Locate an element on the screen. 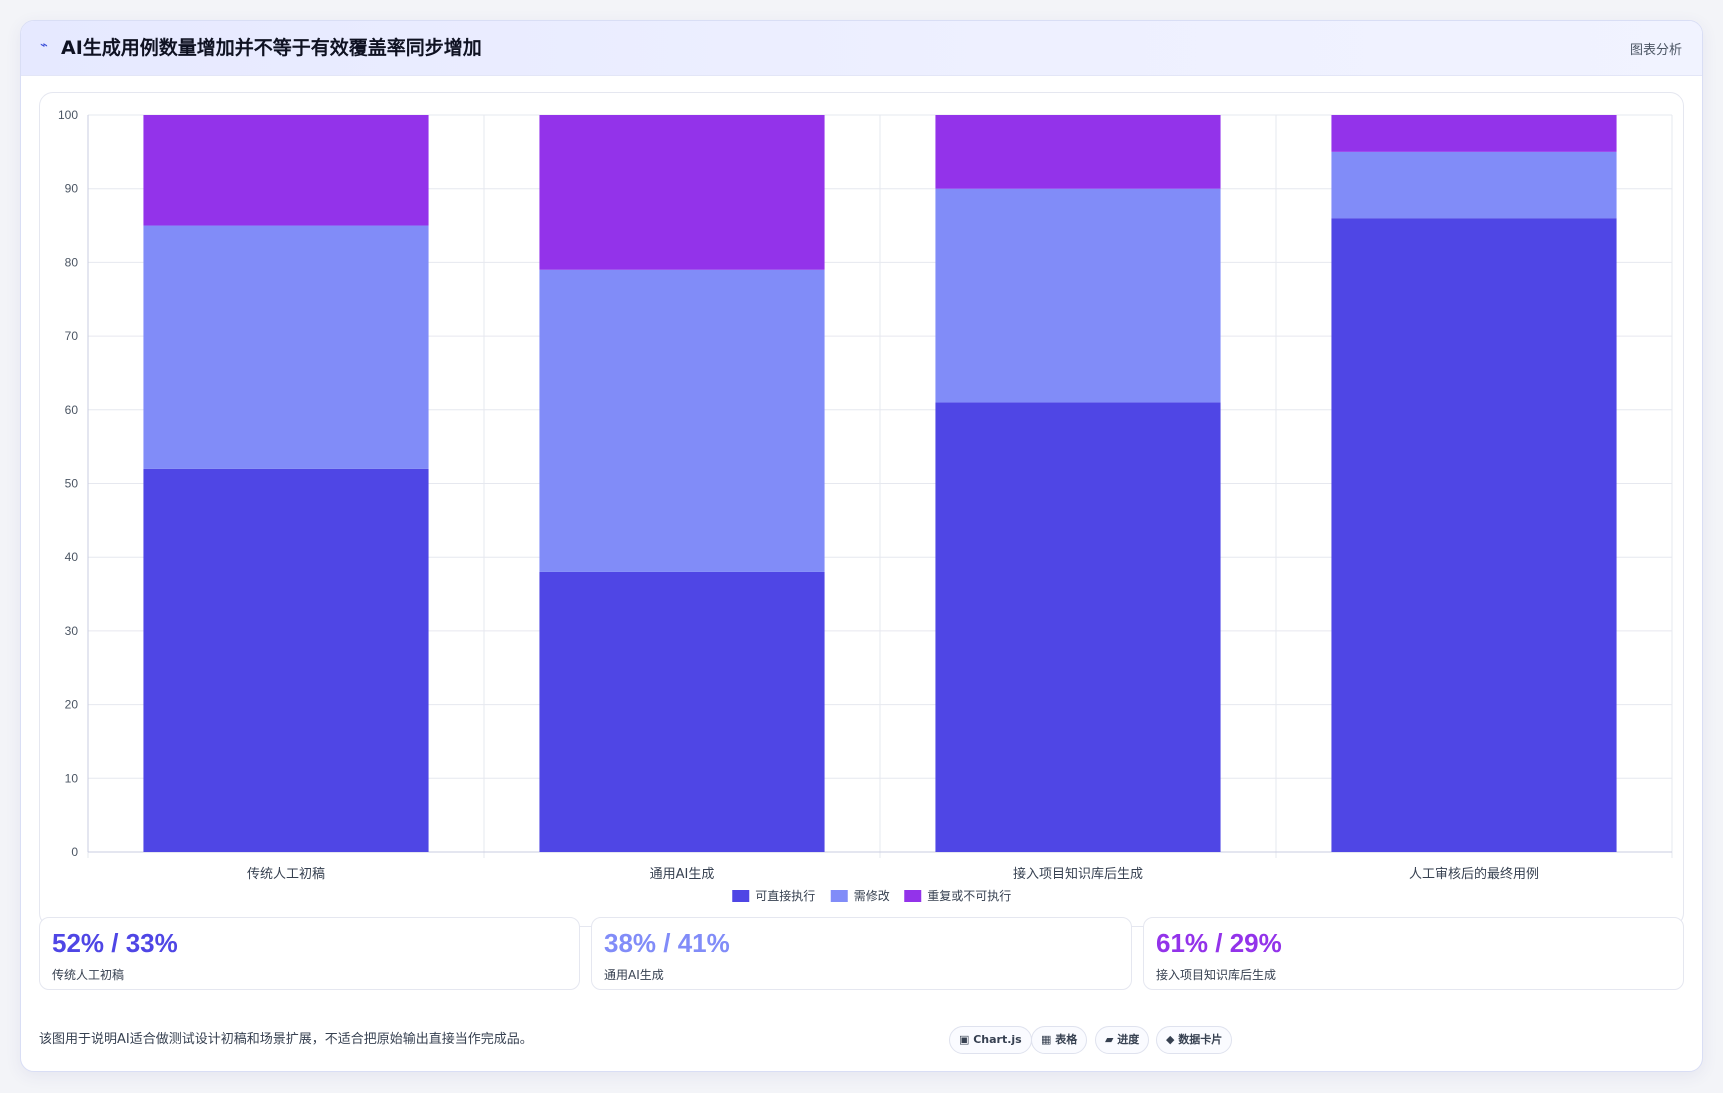 The width and height of the screenshot is (1723, 1093). stat-card-general-ai: 38% / 41% 通用AI生成 is located at coordinates (861, 953).